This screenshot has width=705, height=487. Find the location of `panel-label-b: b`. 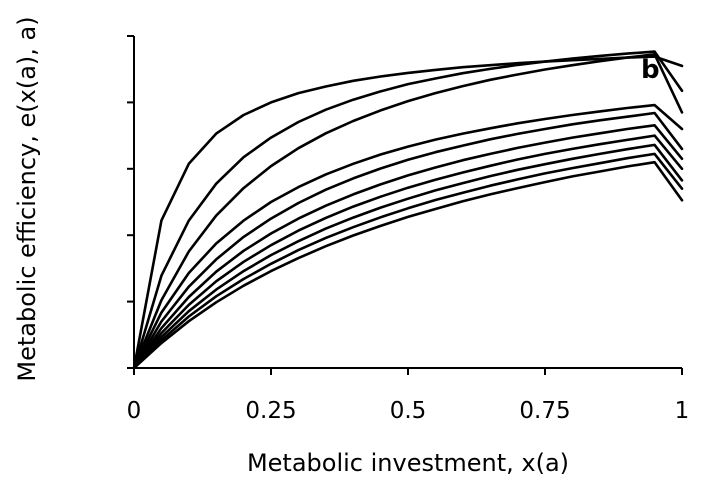

panel-label-b: b is located at coordinates (650, 70).